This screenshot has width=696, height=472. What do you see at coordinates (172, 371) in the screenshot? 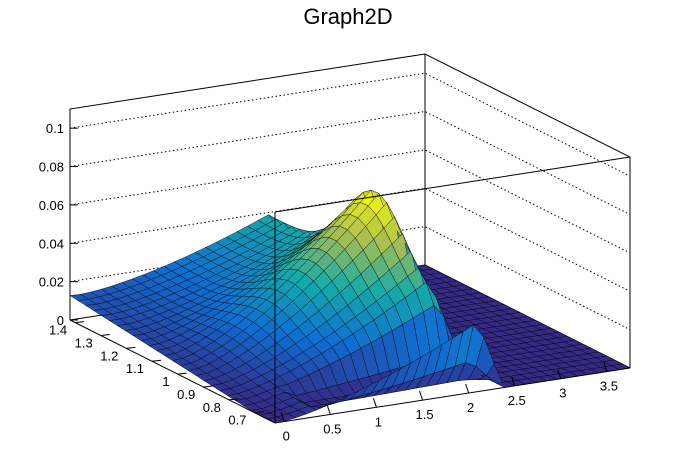
I see `y-axis` at bounding box center [172, 371].